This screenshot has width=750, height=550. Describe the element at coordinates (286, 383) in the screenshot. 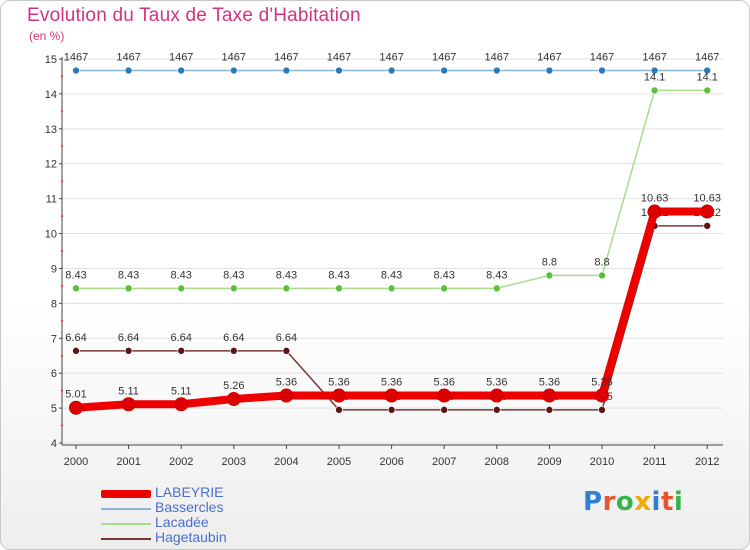

I see `data-label-labeyrie-2004: 5.36` at that location.